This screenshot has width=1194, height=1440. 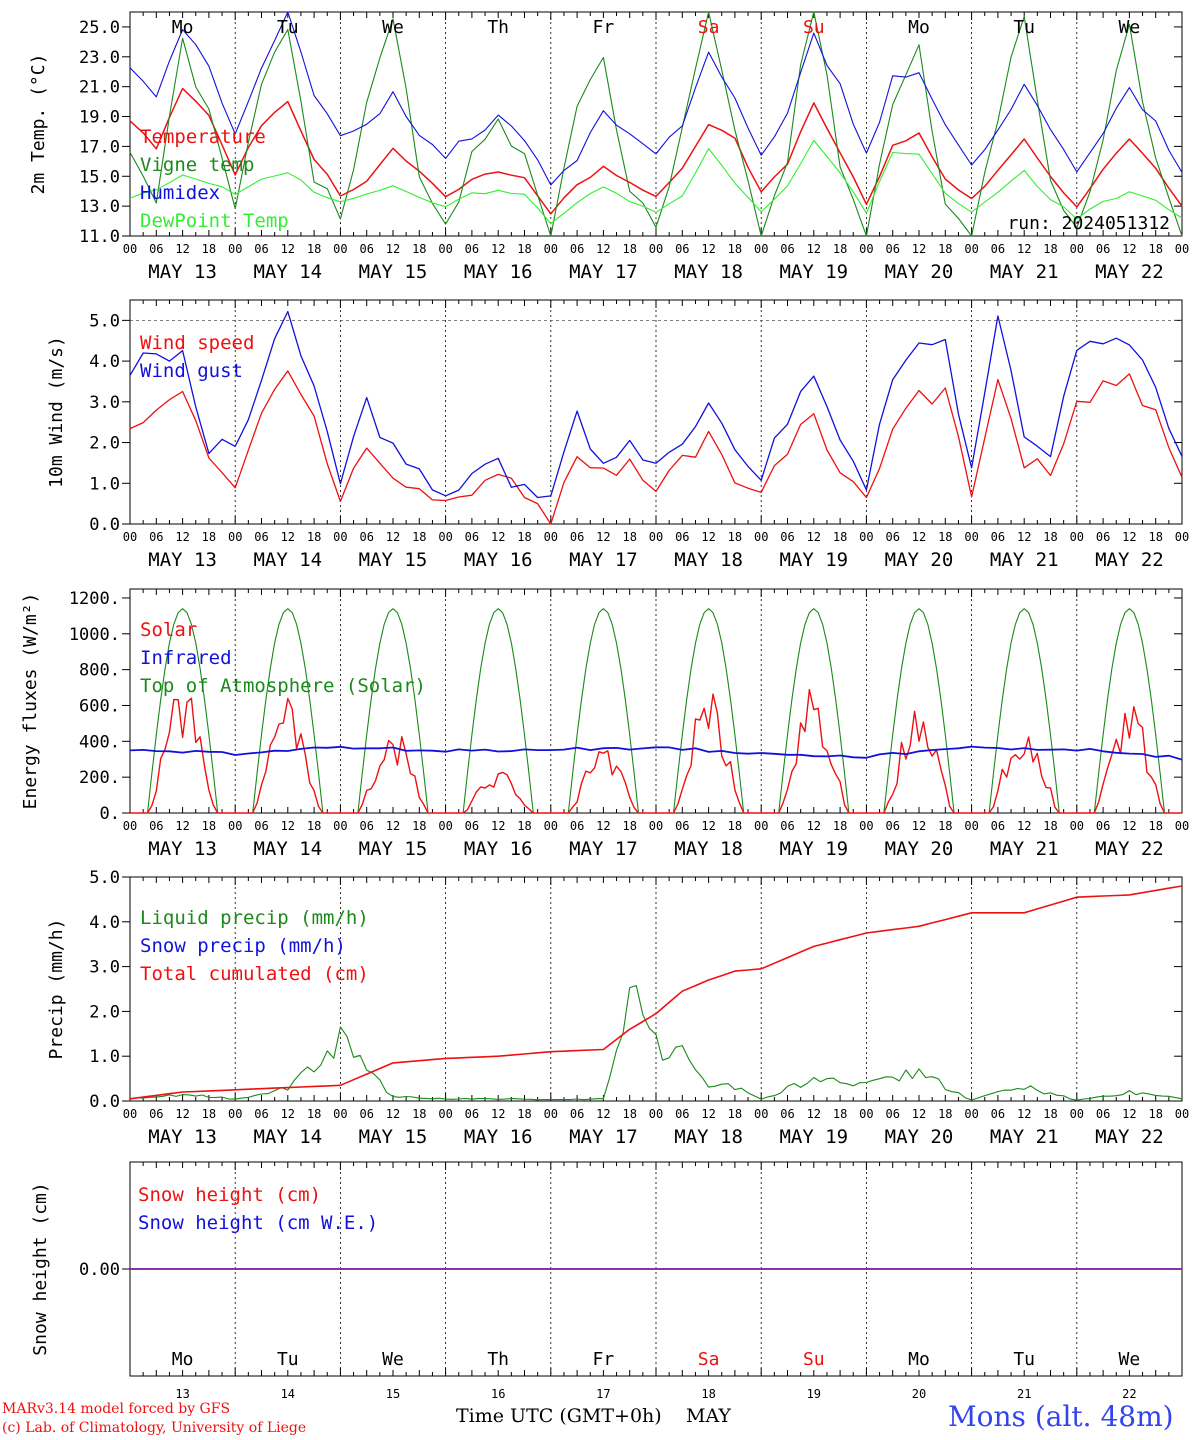 What do you see at coordinates (56, 989) in the screenshot?
I see `y-axis-title: Precip (mm/h)` at bounding box center [56, 989].